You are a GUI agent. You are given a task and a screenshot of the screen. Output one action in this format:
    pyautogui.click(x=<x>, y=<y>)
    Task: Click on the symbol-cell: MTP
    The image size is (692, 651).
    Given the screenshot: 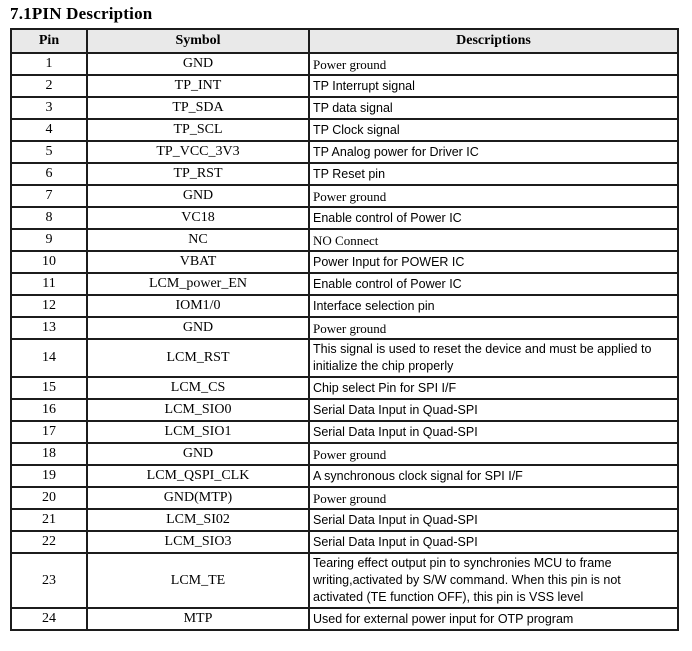 What is the action you would take?
    pyautogui.click(x=198, y=619)
    